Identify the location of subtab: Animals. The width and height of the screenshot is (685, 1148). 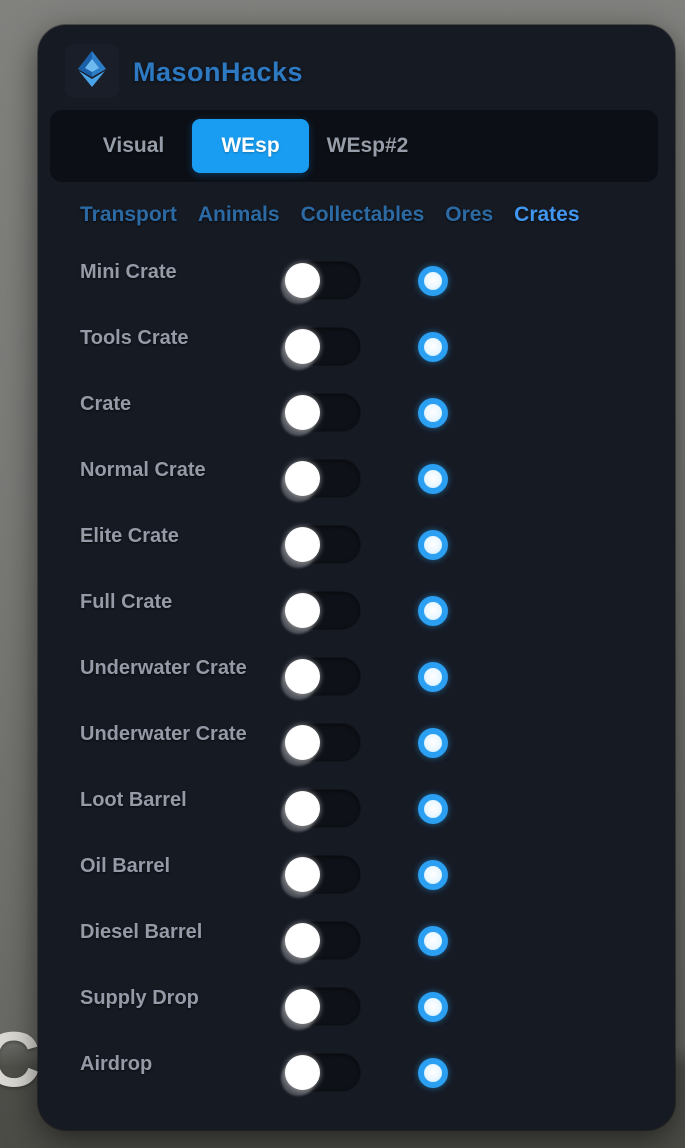
(239, 215).